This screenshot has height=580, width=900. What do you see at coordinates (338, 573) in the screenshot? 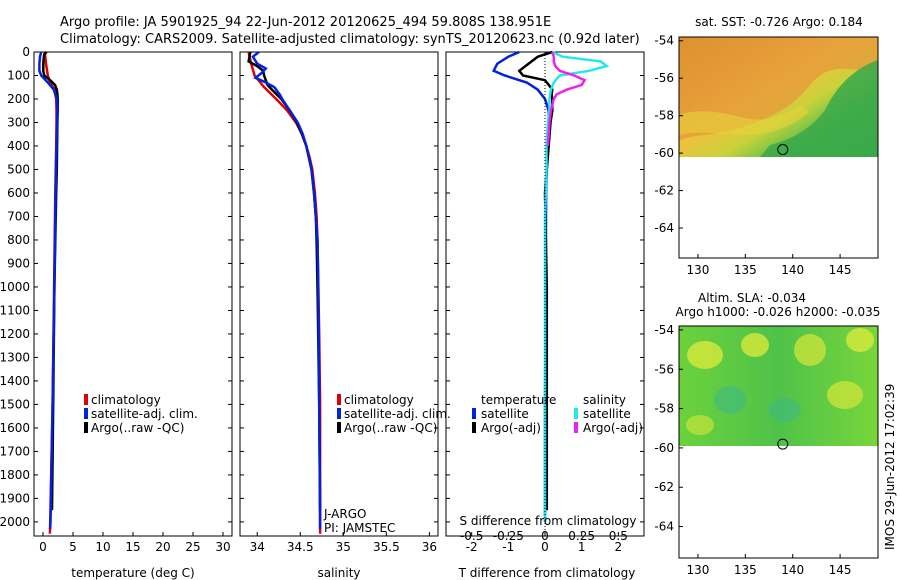
I see `salinity-xlabel: salinity` at bounding box center [338, 573].